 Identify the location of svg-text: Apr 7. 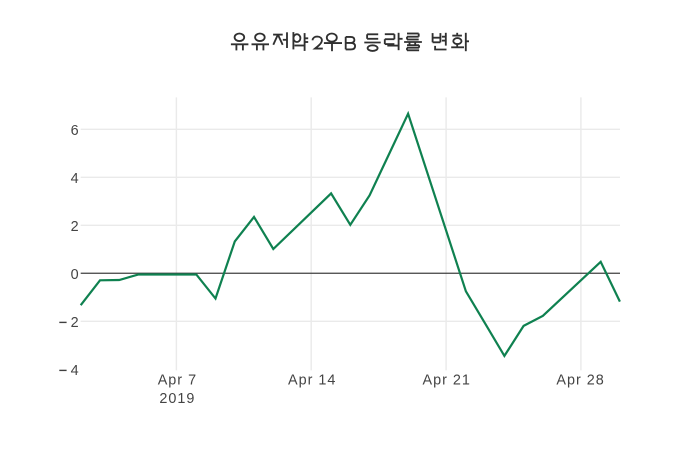
(177, 381).